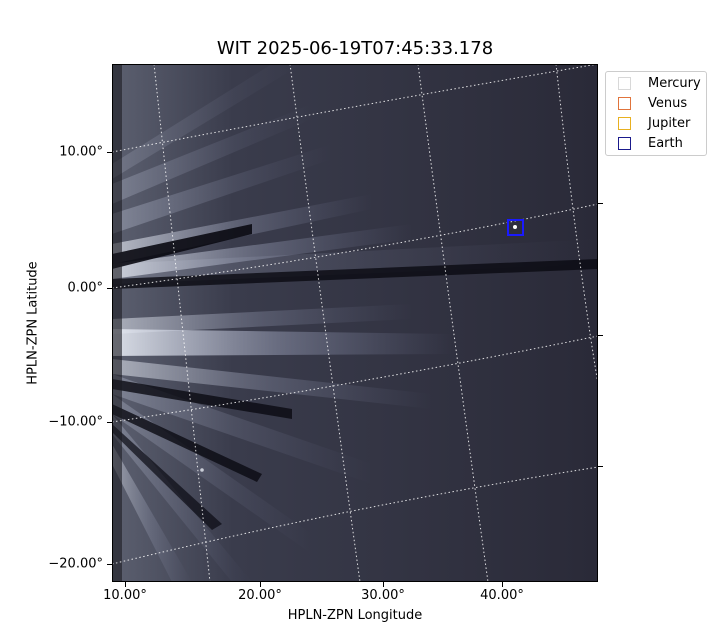  What do you see at coordinates (674, 83) in the screenshot?
I see `legend-label: Mercury` at bounding box center [674, 83].